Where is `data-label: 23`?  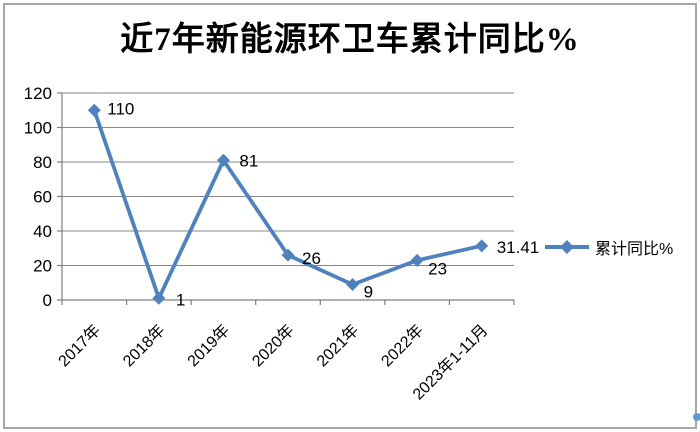 data-label: 23 is located at coordinates (437, 268).